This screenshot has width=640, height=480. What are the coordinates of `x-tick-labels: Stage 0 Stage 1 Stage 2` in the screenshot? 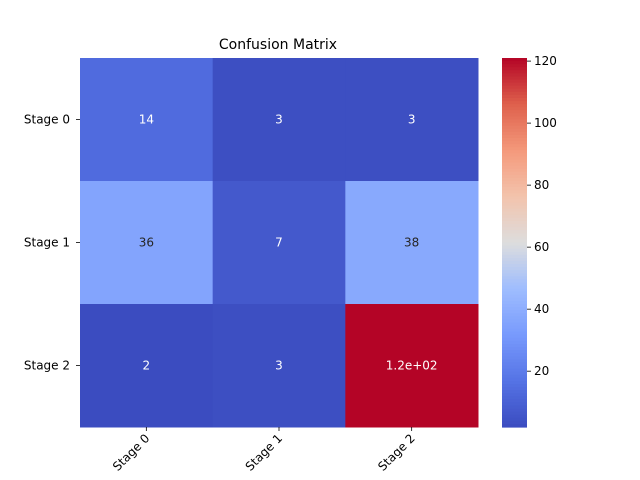 It's located at (264, 450).